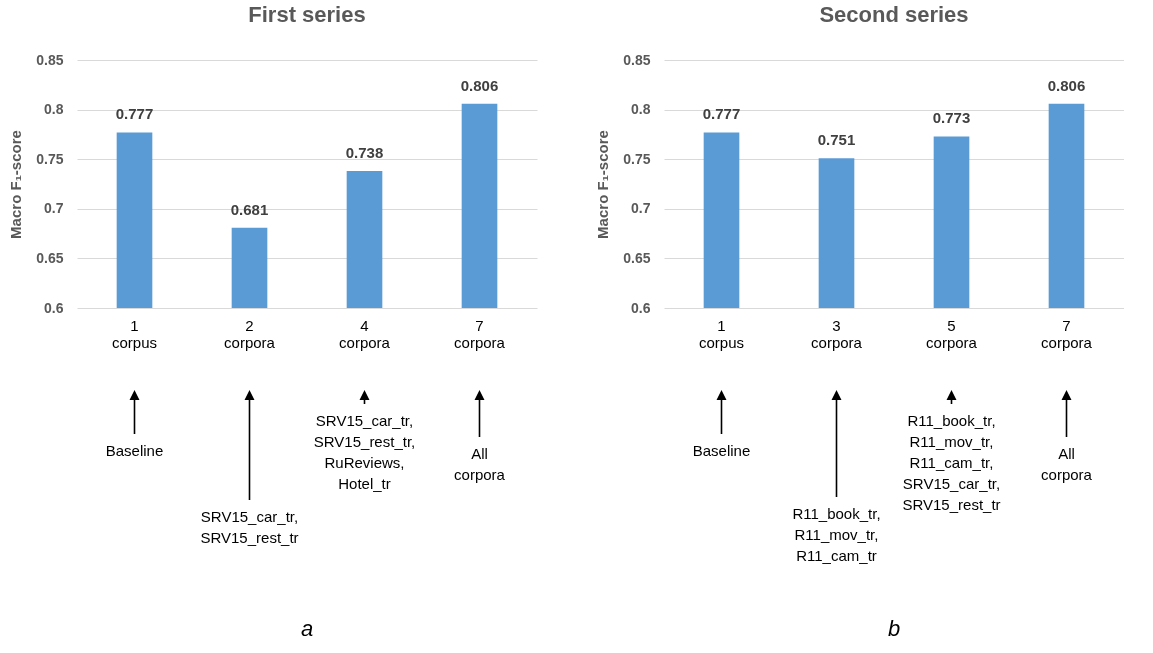  What do you see at coordinates (951, 118) in the screenshot?
I see `data-label: 0.773` at bounding box center [951, 118].